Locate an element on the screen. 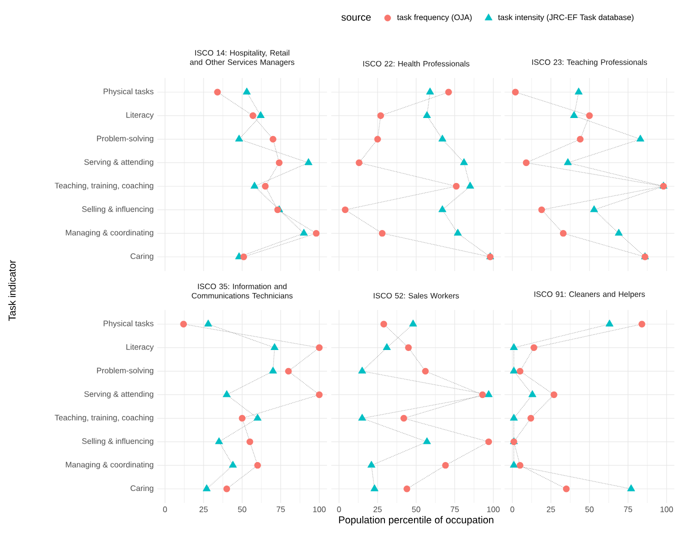  y-tick-label: Physical tasks is located at coordinates (129, 324).